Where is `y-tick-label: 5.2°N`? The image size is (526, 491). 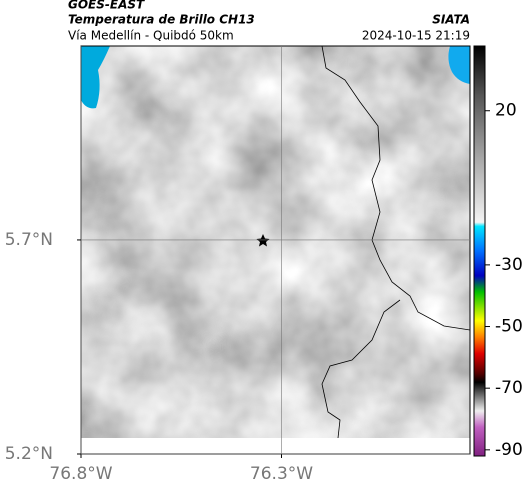 y-tick-label: 5.2°N is located at coordinates (29, 454).